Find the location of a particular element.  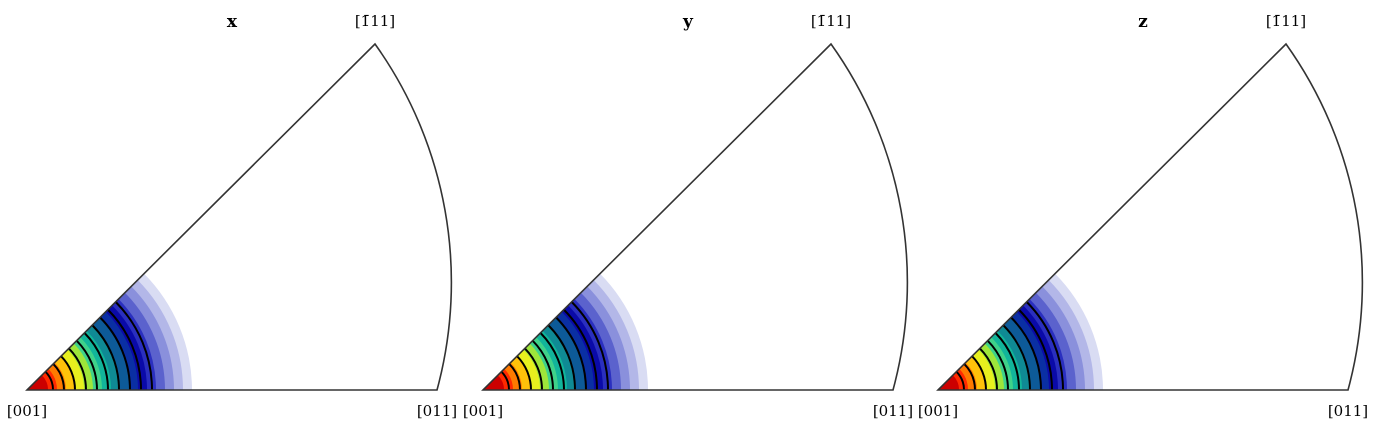

panel-title: x is located at coordinates (232, 22).